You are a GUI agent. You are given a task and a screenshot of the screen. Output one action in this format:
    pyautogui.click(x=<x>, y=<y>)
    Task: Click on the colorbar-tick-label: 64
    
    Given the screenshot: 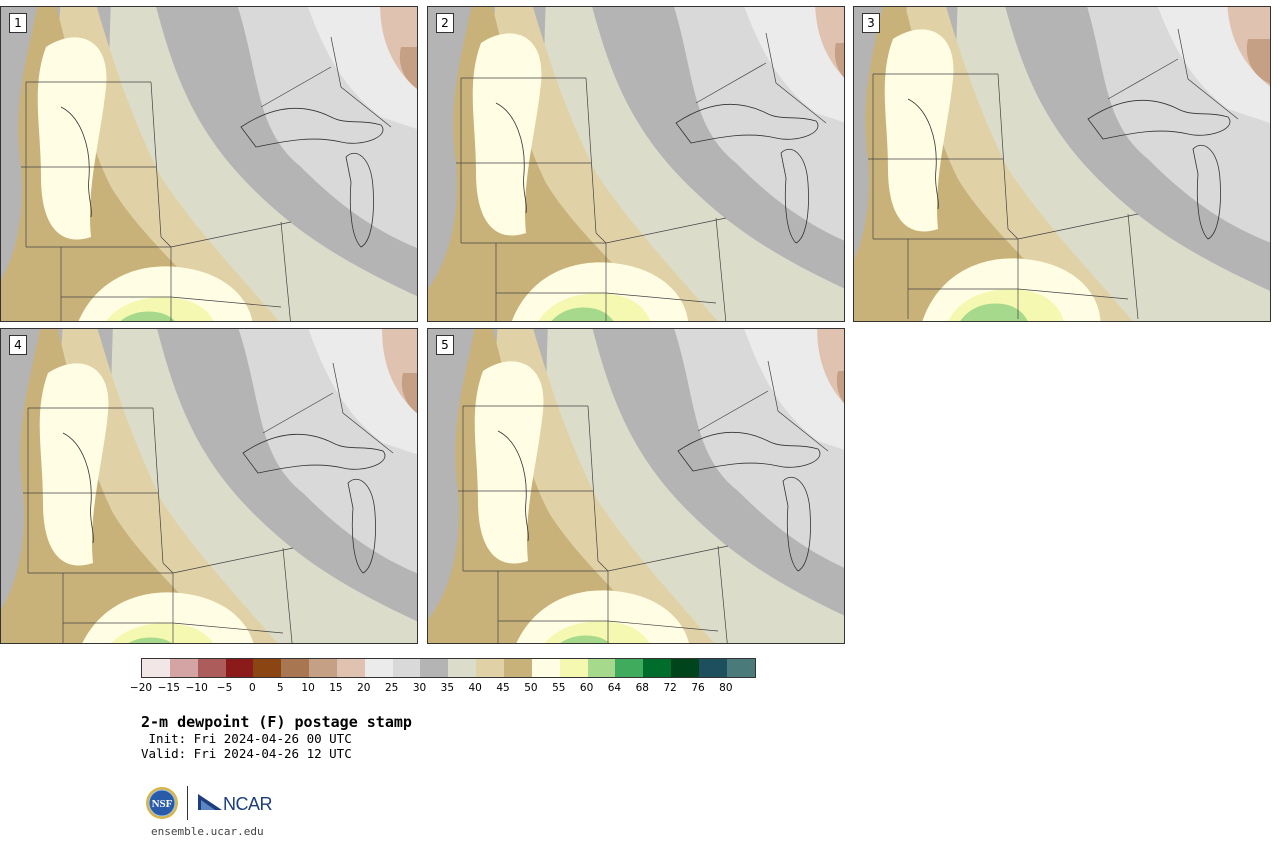 What is the action you would take?
    pyautogui.click(x=614, y=688)
    